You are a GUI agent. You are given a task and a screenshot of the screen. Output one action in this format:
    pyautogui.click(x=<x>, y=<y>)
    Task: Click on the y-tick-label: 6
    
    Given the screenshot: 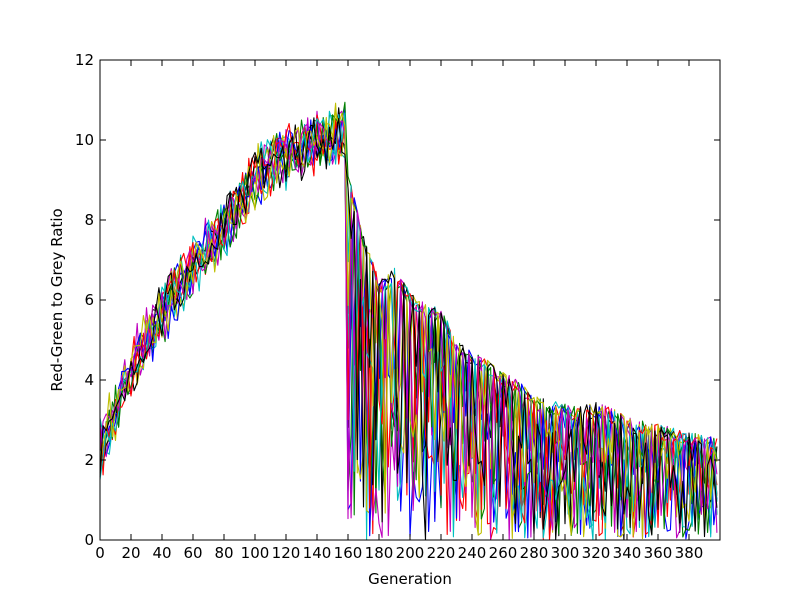 What is the action you would take?
    pyautogui.click(x=89, y=300)
    